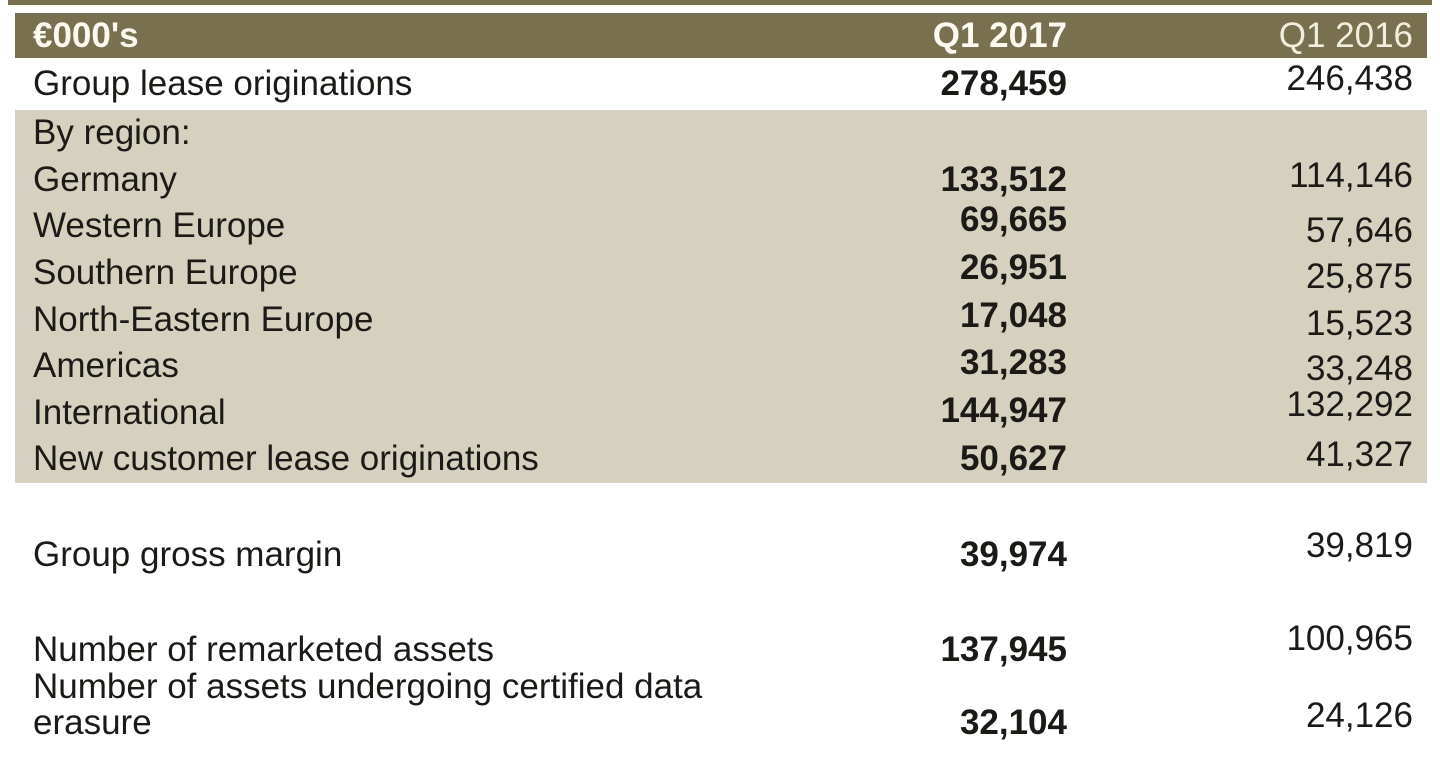 The image size is (1440, 769). What do you see at coordinates (999, 35) in the screenshot?
I see `column-header-q1-2017: Q1 2017` at bounding box center [999, 35].